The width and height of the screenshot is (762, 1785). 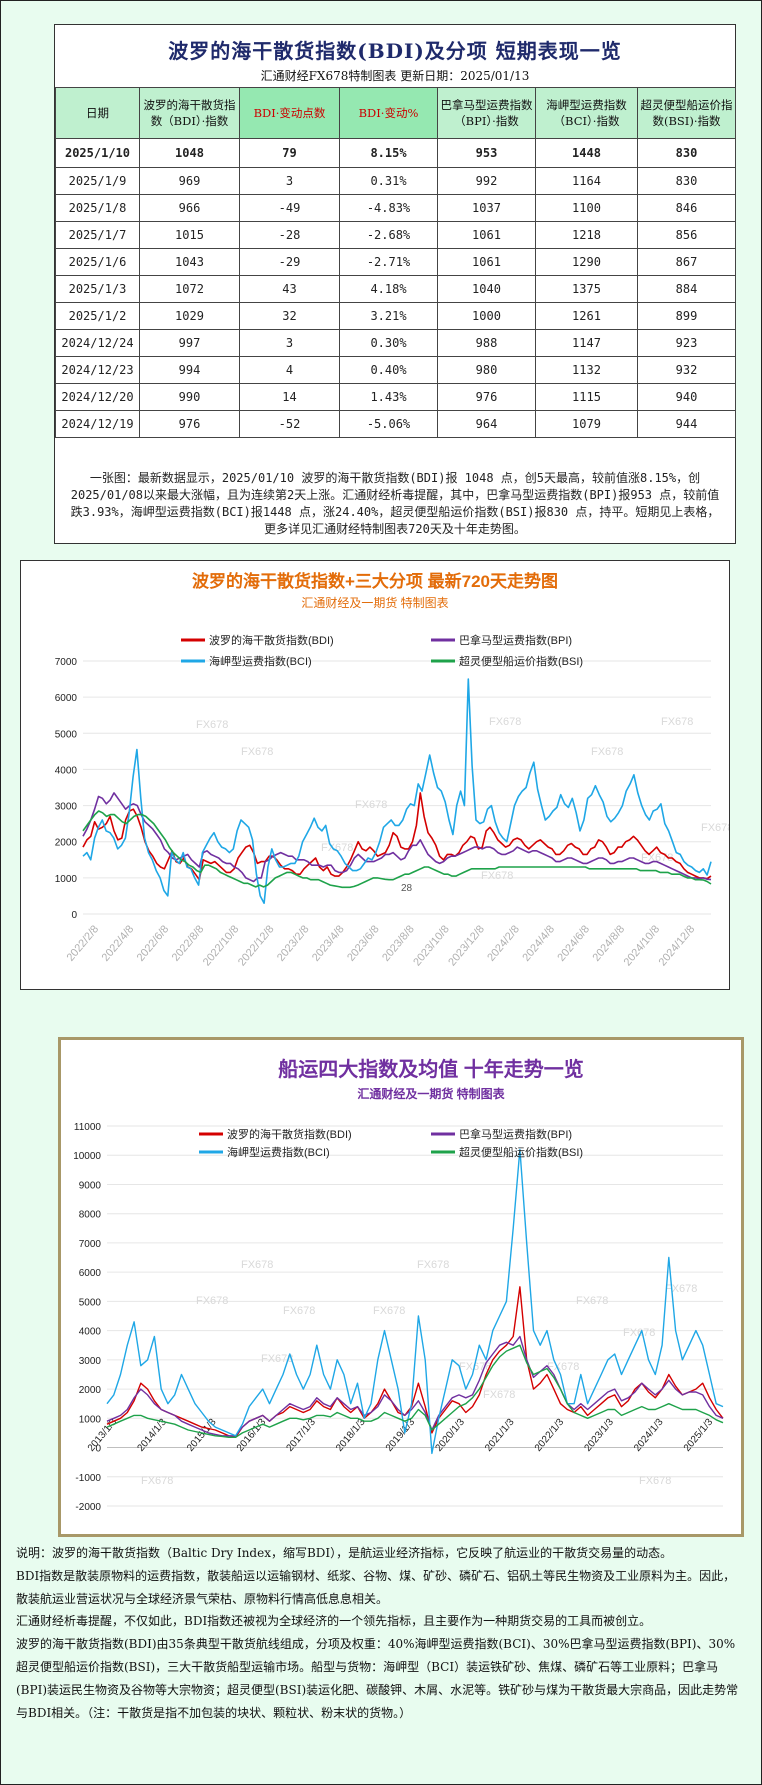 What do you see at coordinates (486, 316) in the screenshot?
I see `table-cell: 1000` at bounding box center [486, 316].